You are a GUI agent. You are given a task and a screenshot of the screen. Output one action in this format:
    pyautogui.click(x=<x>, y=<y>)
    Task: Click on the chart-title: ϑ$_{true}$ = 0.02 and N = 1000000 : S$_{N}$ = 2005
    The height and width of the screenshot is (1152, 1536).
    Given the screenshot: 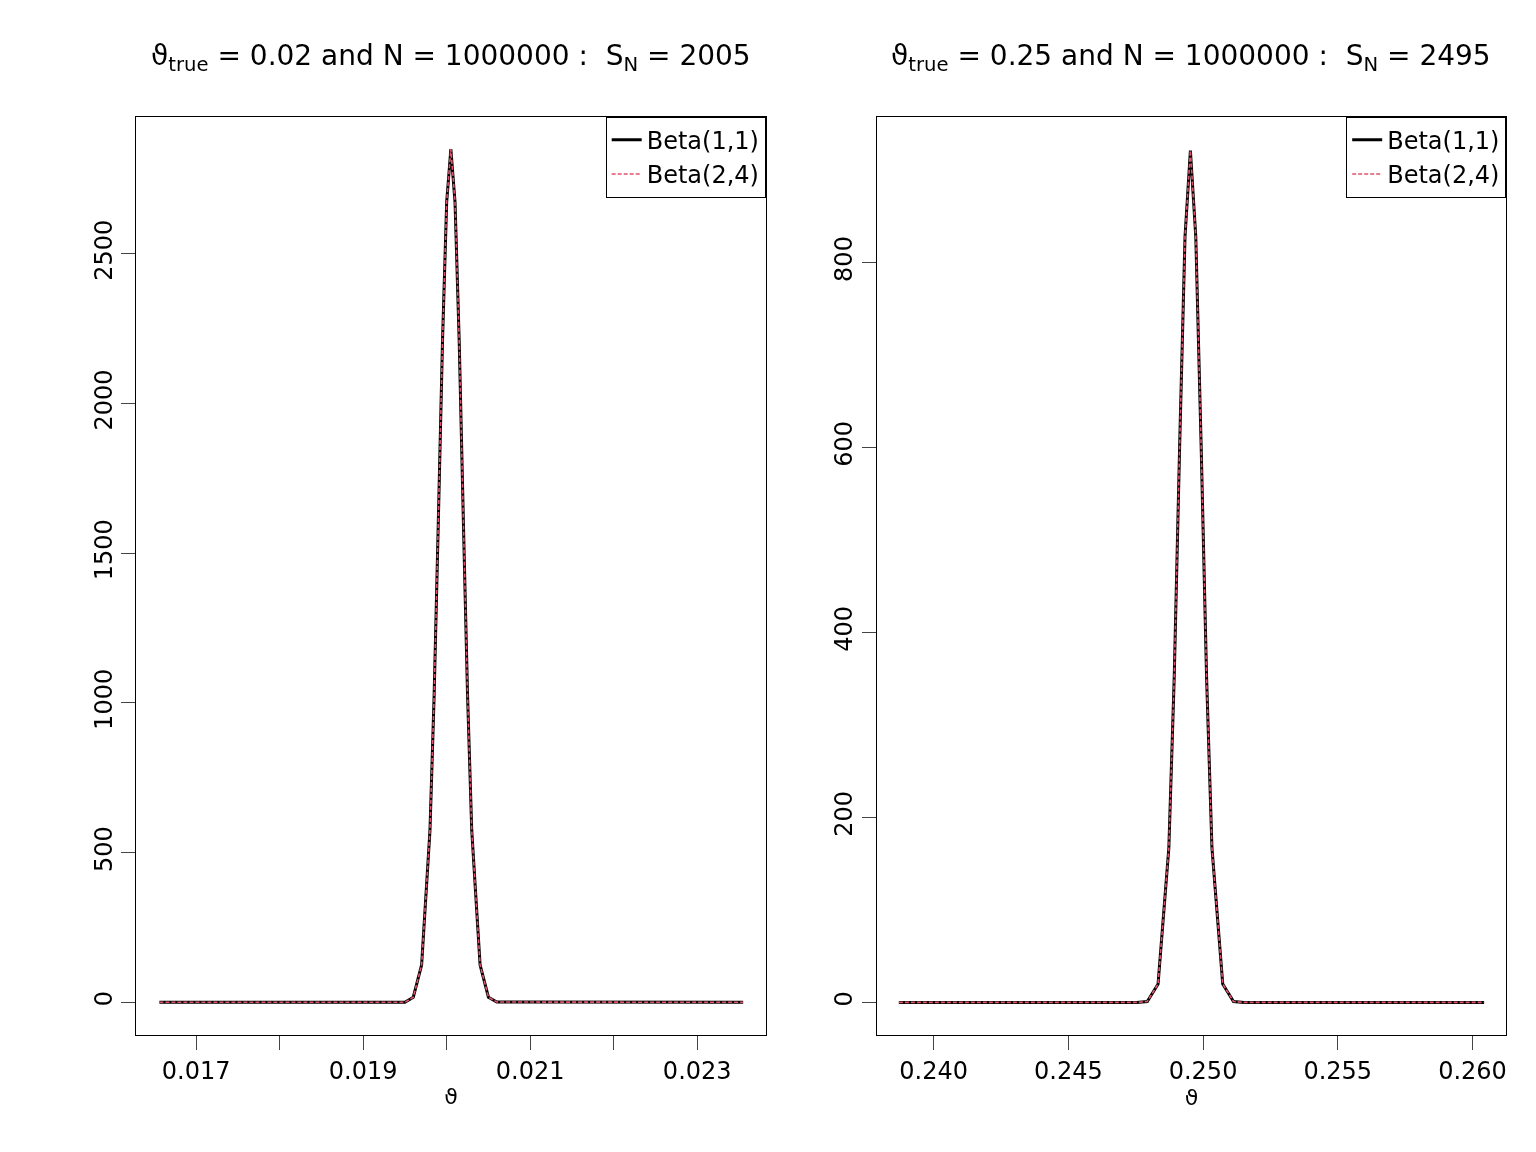 What is the action you would take?
    pyautogui.click(x=451, y=57)
    